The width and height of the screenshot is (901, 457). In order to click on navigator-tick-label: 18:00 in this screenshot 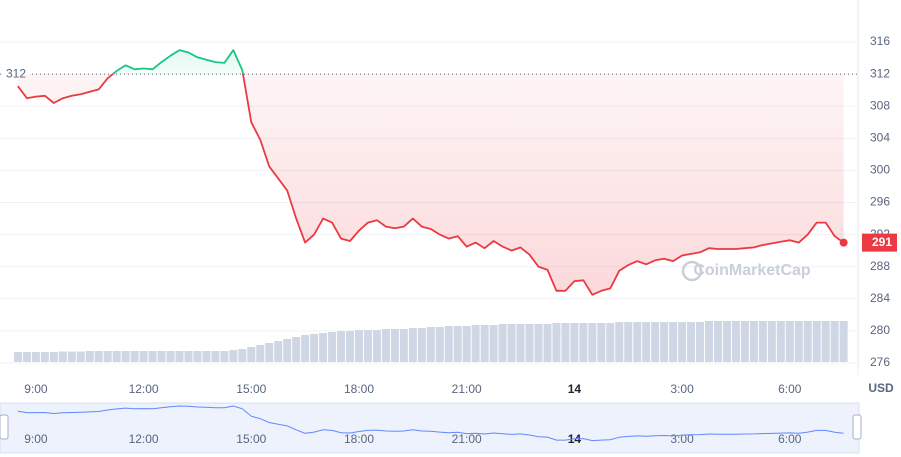, I will do `click(359, 439)`.